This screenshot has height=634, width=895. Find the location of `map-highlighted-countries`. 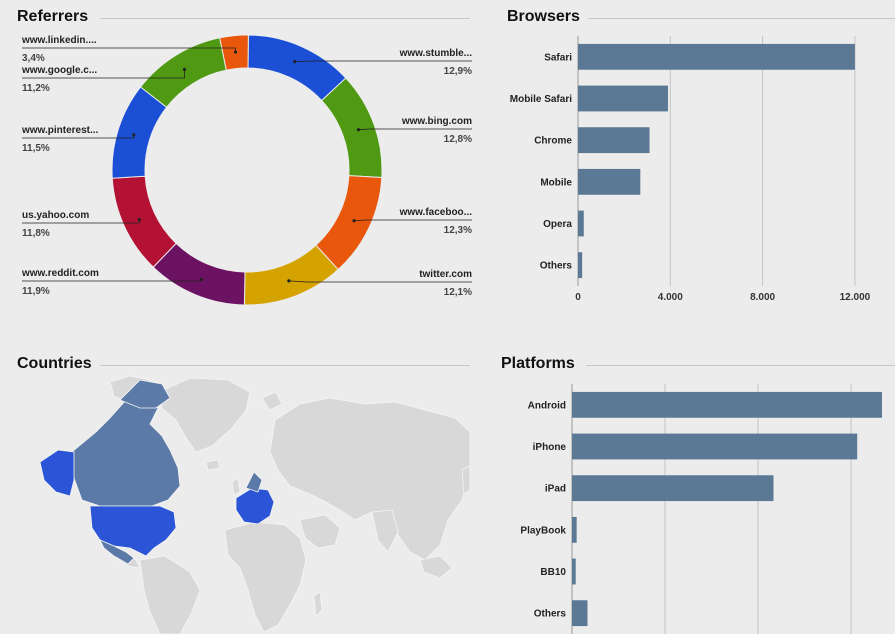

map-highlighted-countries is located at coordinates (157, 472).